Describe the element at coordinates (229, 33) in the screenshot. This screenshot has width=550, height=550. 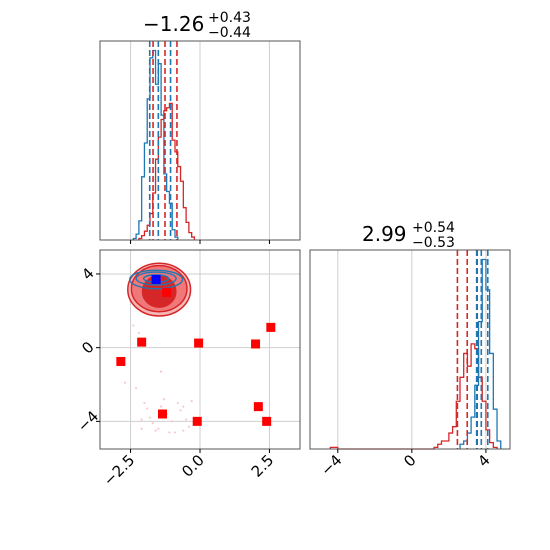
I see `x-param-title-lower: −0.44` at that location.